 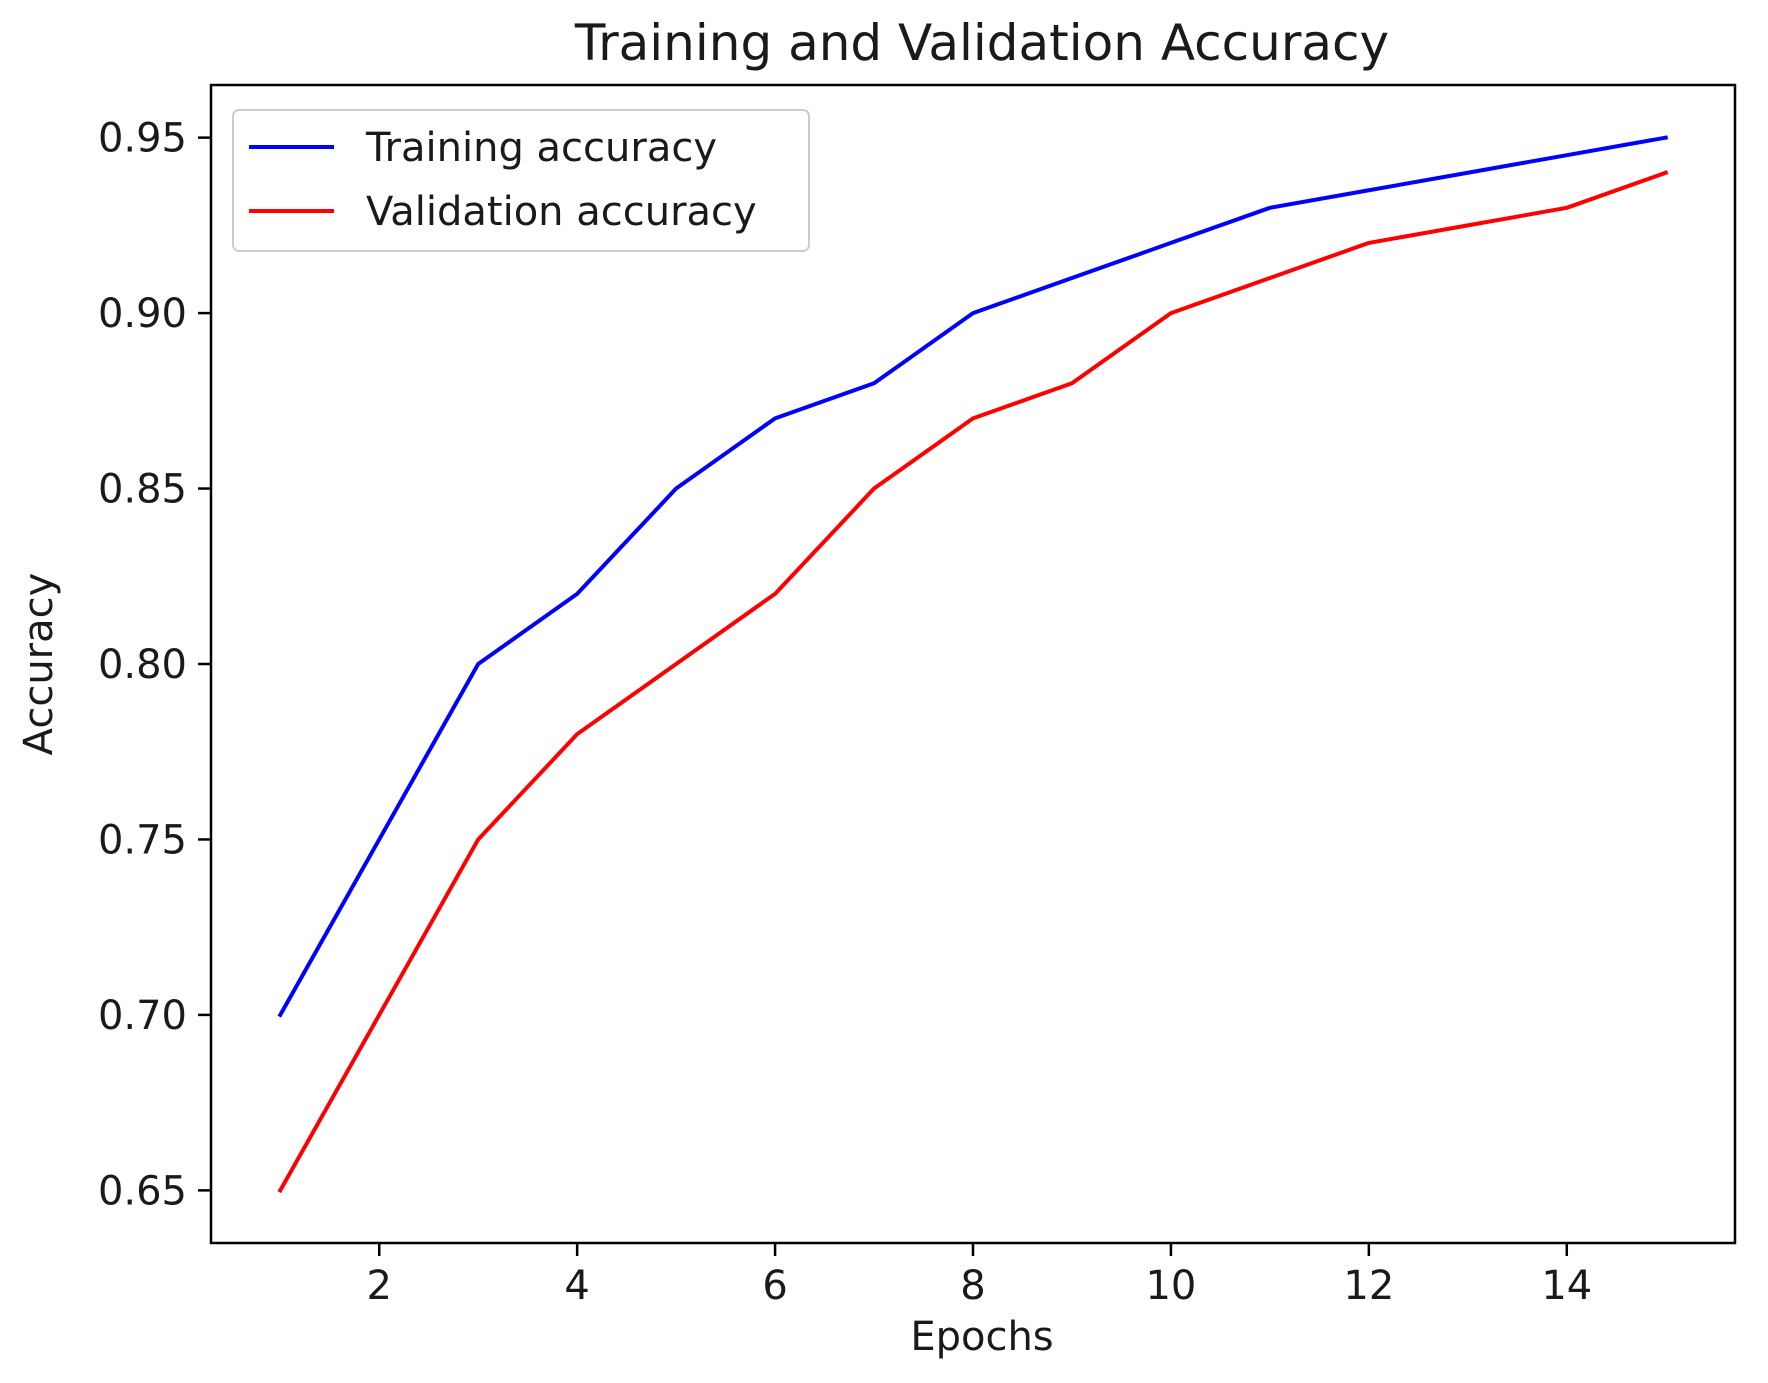 I want to click on x-tick-label: 2, so click(x=379, y=1286).